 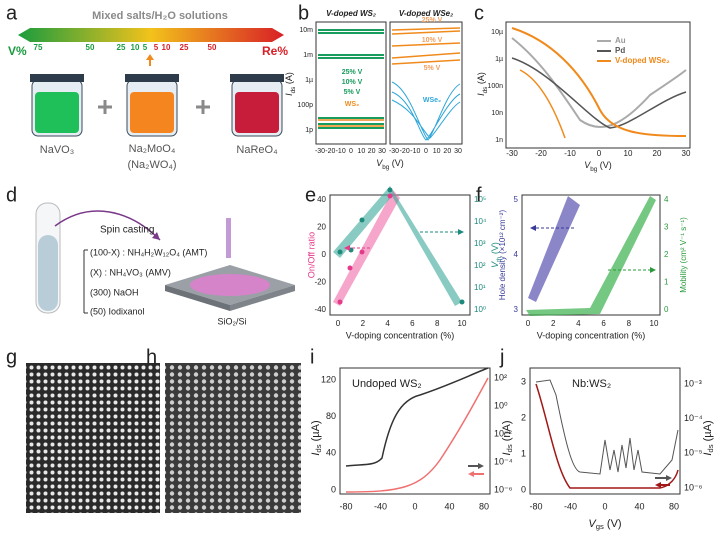 I want to click on label: On/Off ratio, so click(x=311, y=255).